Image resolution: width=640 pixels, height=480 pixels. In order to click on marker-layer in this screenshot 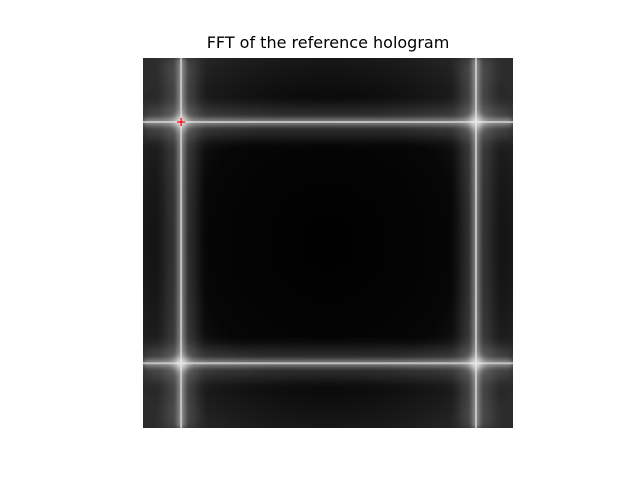, I will do `click(181, 122)`.